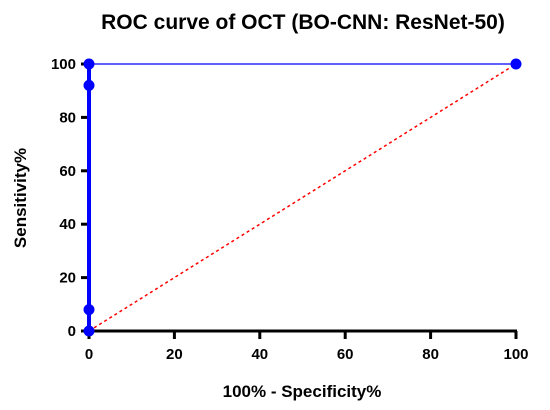 This screenshot has height=410, width=550. What do you see at coordinates (515, 354) in the screenshot?
I see `x-tick-label: 100` at bounding box center [515, 354].